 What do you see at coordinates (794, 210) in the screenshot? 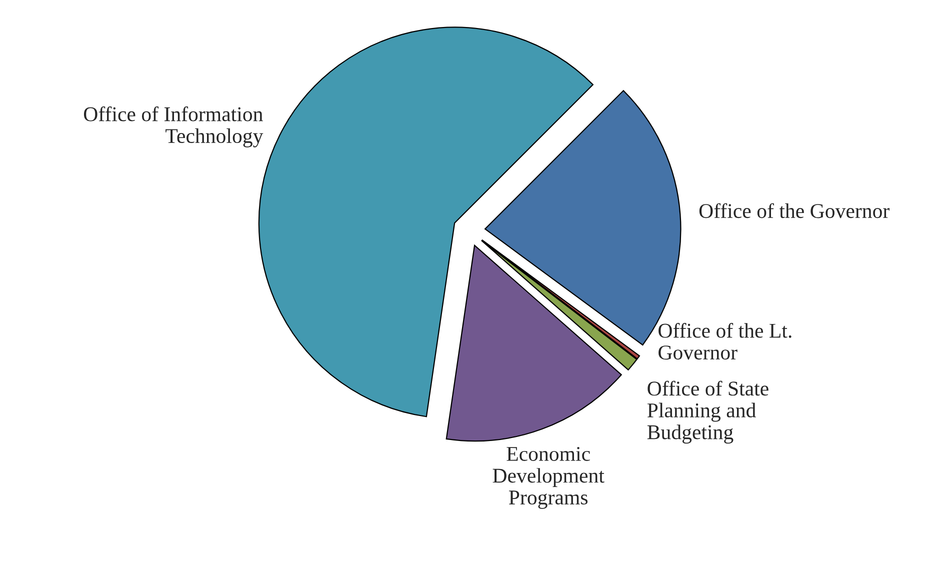
I see `slice-label: Office of the Governor` at bounding box center [794, 210].